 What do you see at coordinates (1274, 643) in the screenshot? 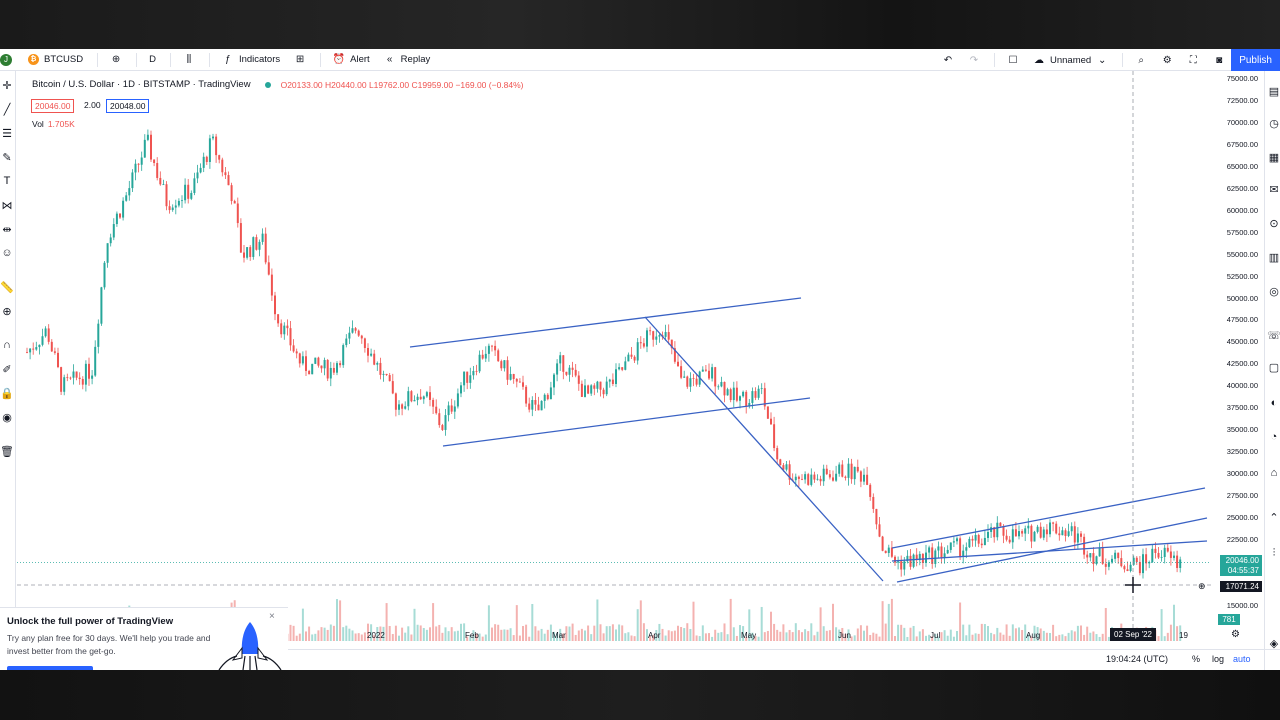
I see `layers-icon: ◈` at bounding box center [1274, 643].